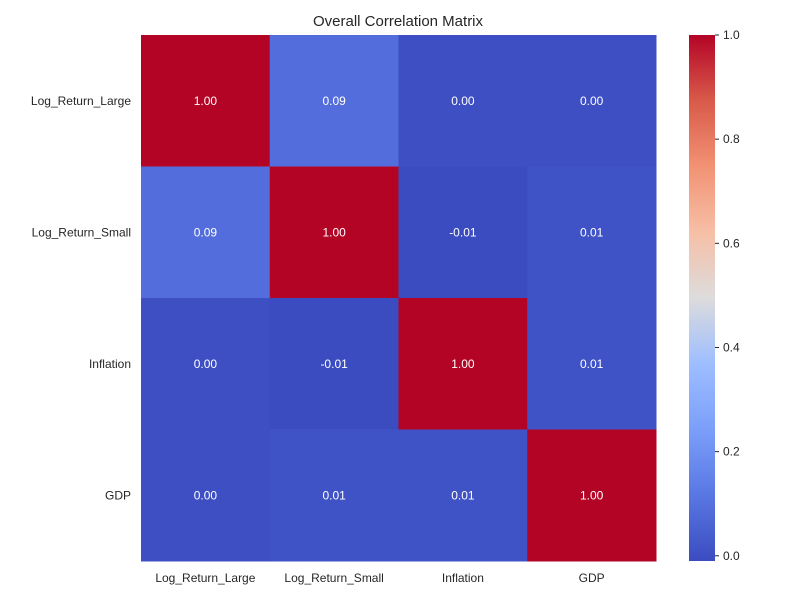  I want to click on colorbar-tick-label: 0.0, so click(731, 556).